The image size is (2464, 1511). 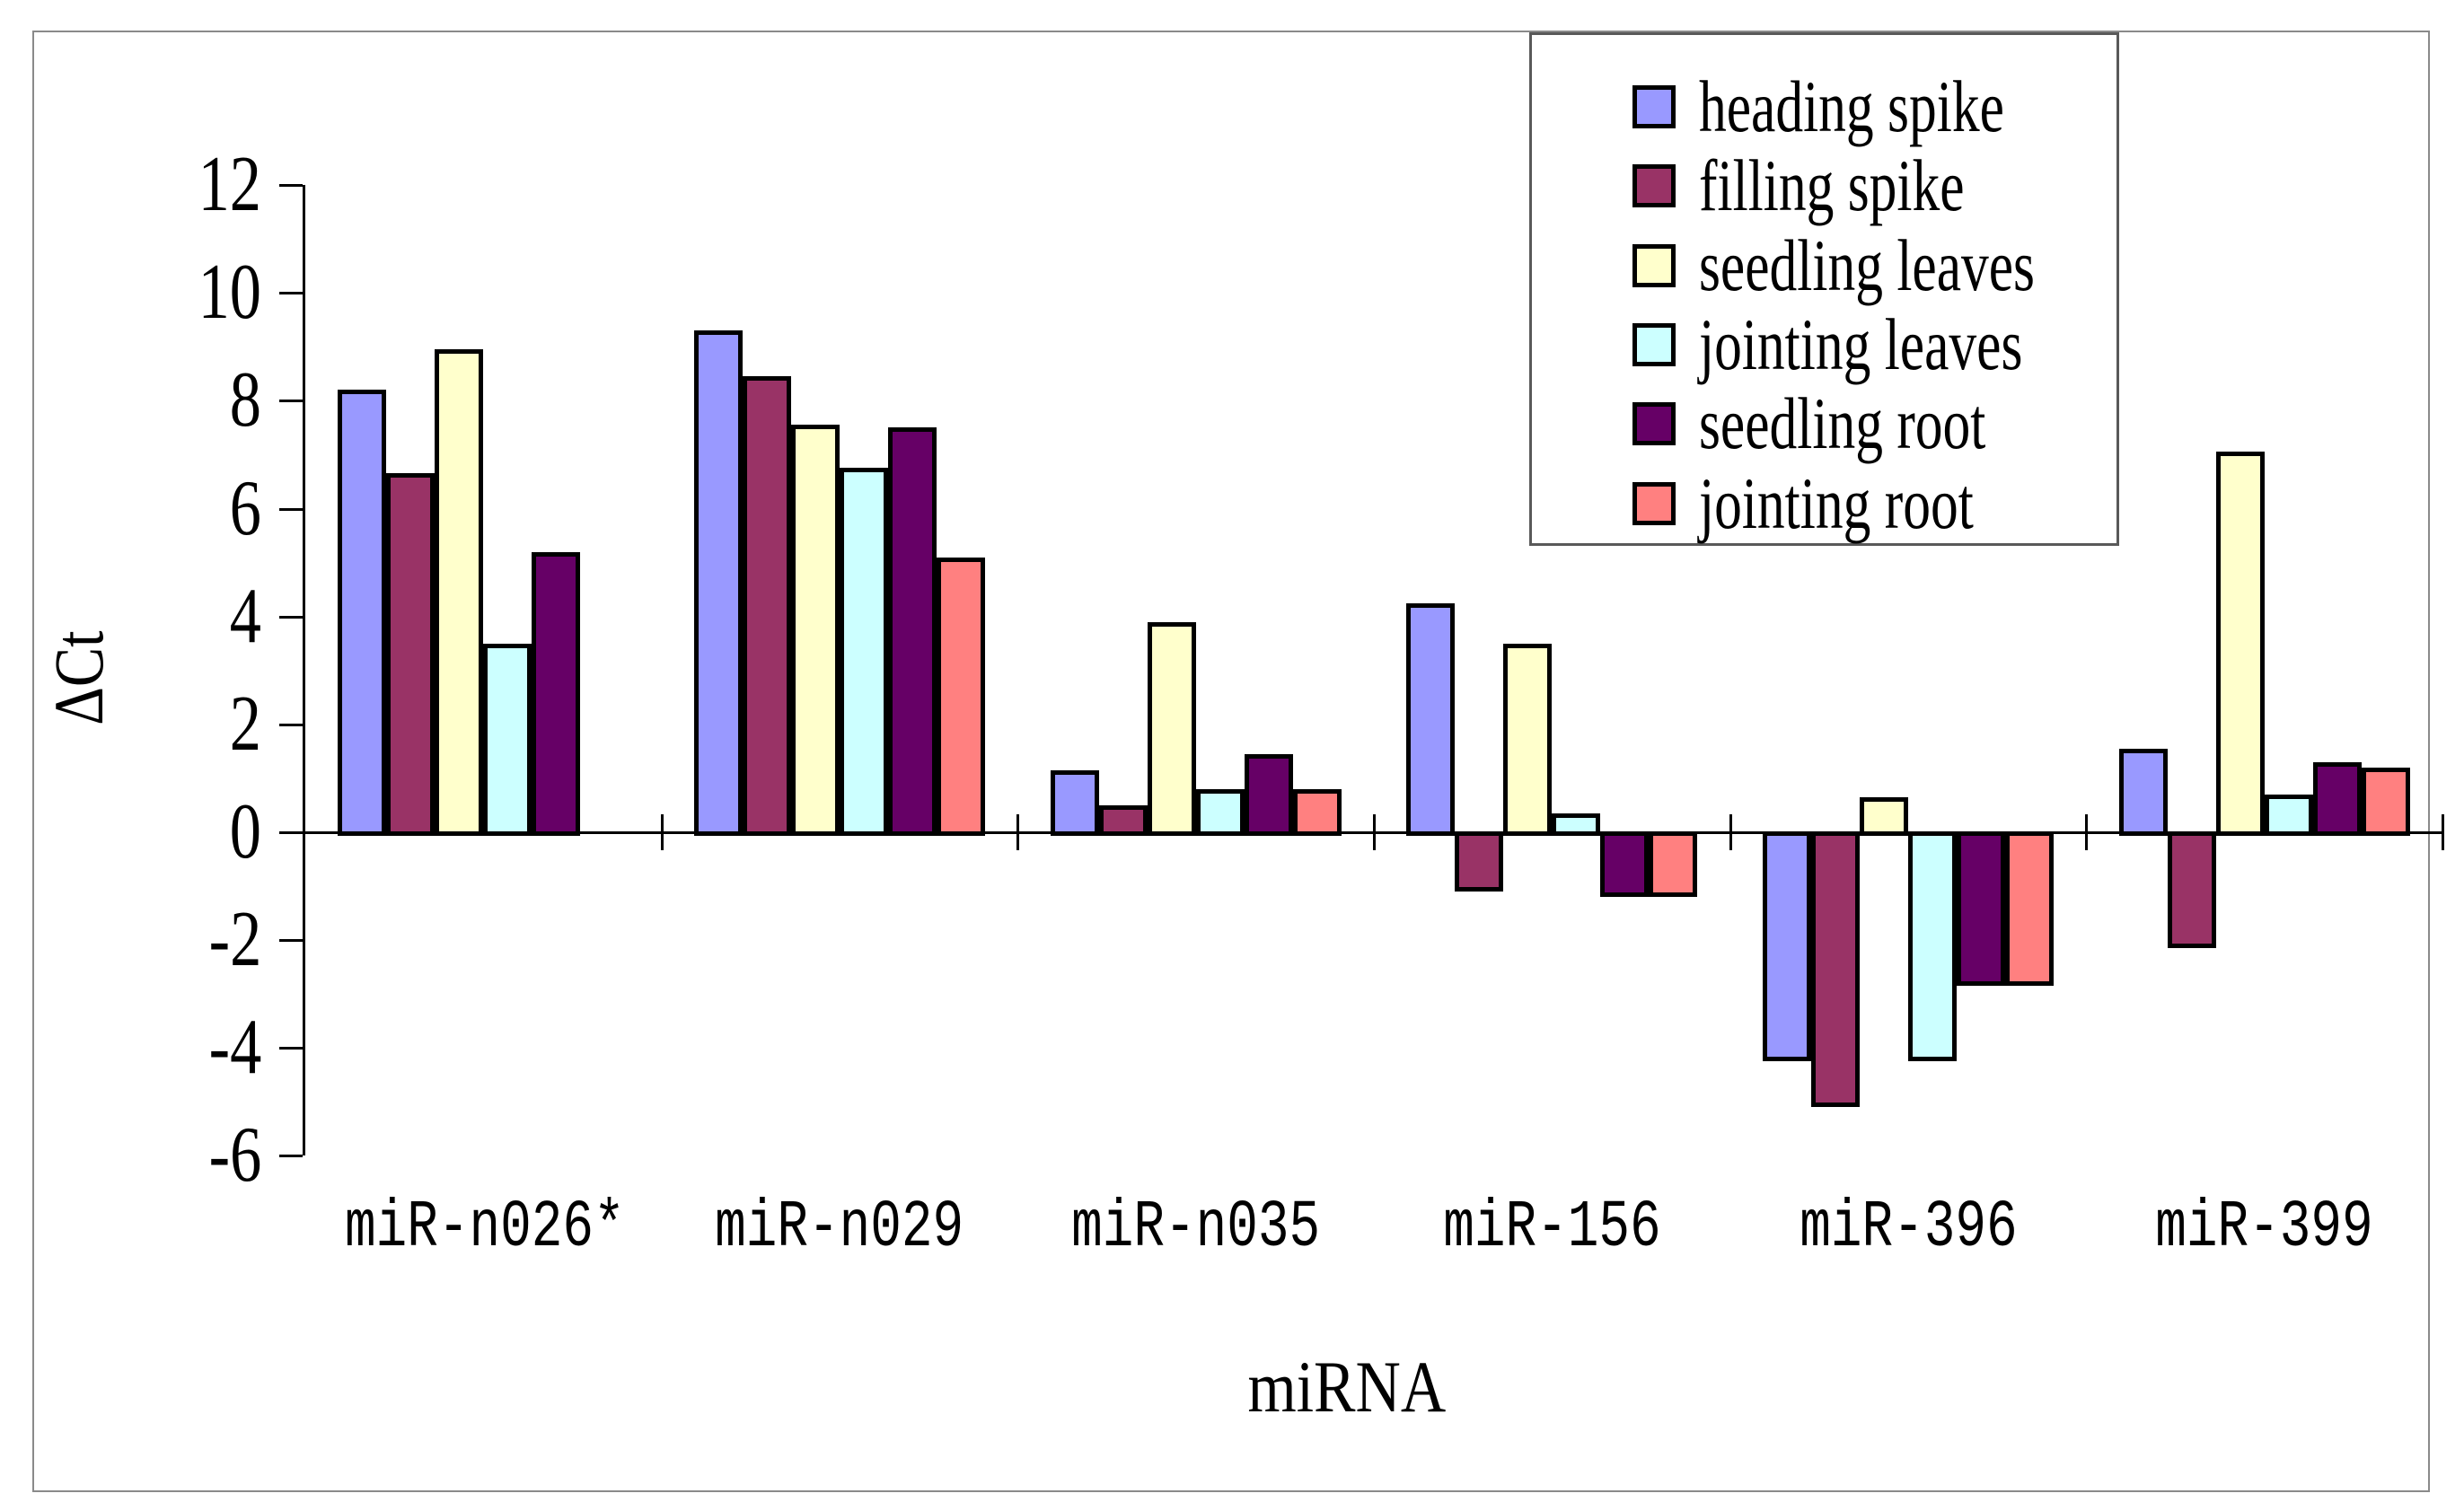 What do you see at coordinates (229, 184) in the screenshot?
I see `y-tick-label-text-12: 12` at bounding box center [229, 184].